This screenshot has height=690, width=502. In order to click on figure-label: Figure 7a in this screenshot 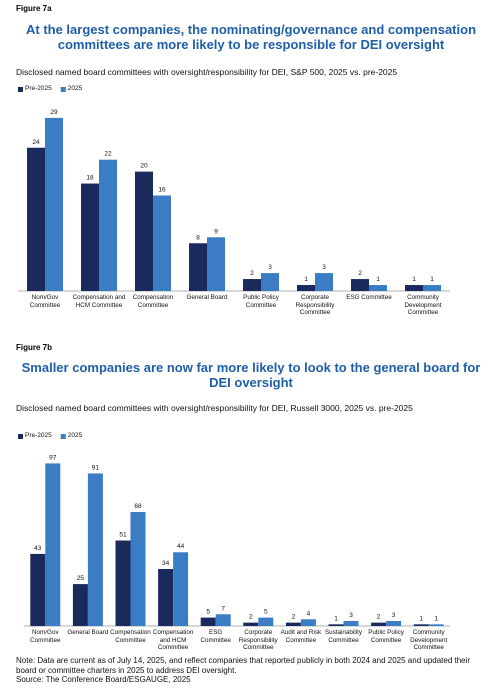, I will do `click(34, 8)`.